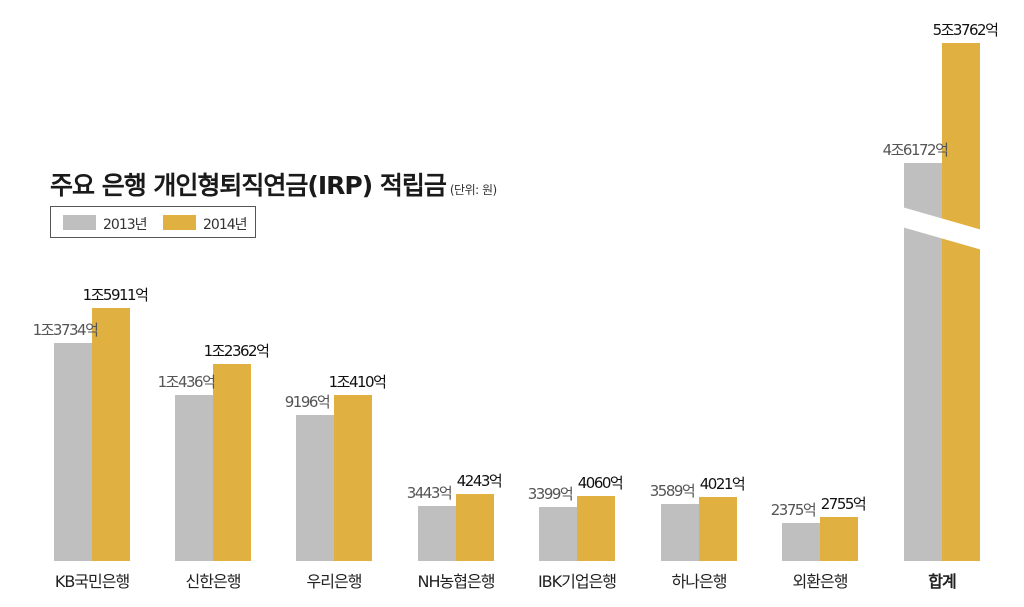 Image resolution: width=1024 pixels, height=607 pixels. What do you see at coordinates (429, 493) in the screenshot?
I see `value-label-2013: 3443억` at bounding box center [429, 493].